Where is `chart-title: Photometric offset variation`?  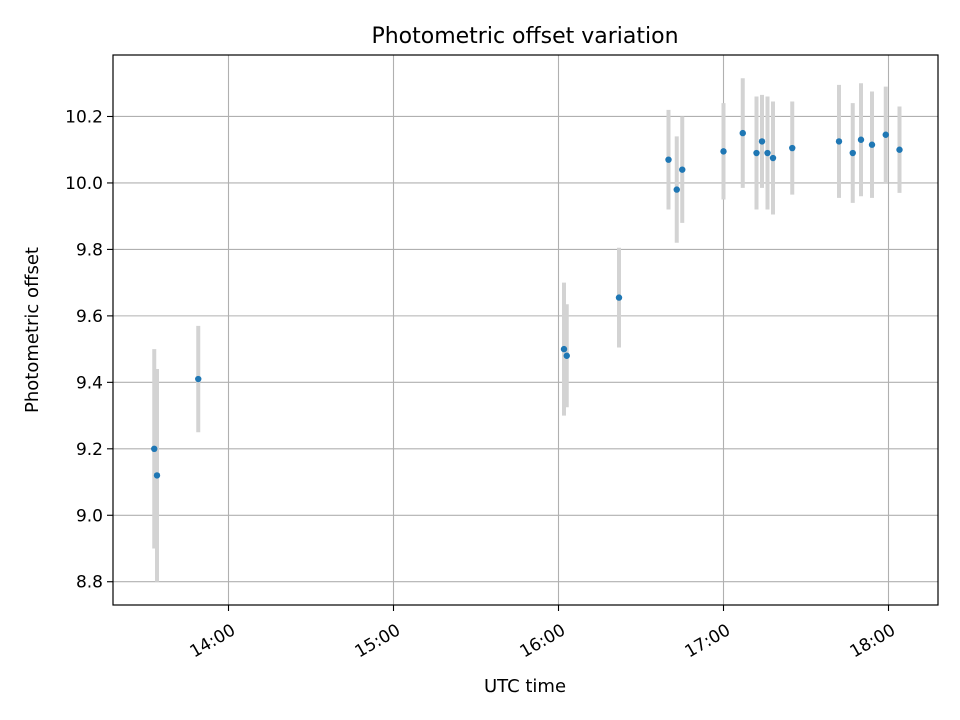 chart-title: Photometric offset variation is located at coordinates (524, 36).